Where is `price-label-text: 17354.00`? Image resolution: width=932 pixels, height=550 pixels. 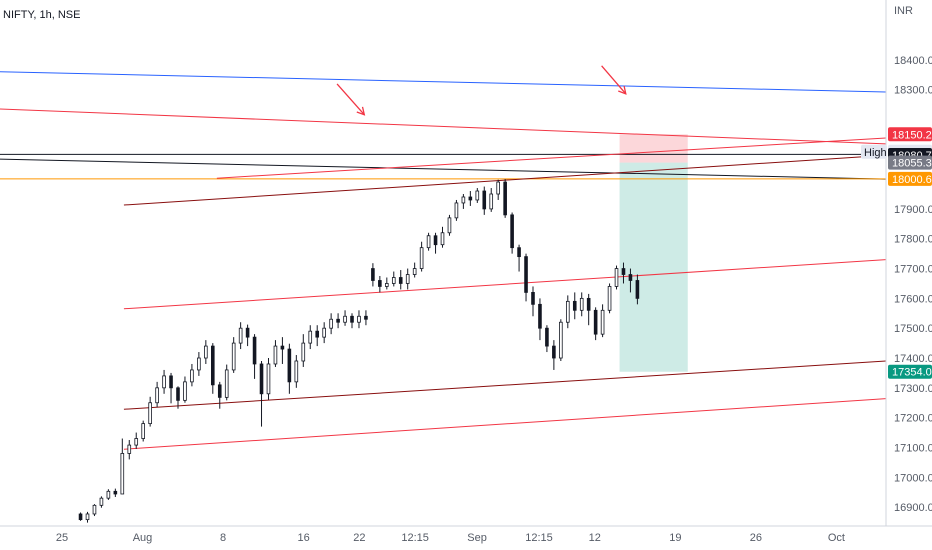
price-label-text: 17354.00 is located at coordinates (912, 373).